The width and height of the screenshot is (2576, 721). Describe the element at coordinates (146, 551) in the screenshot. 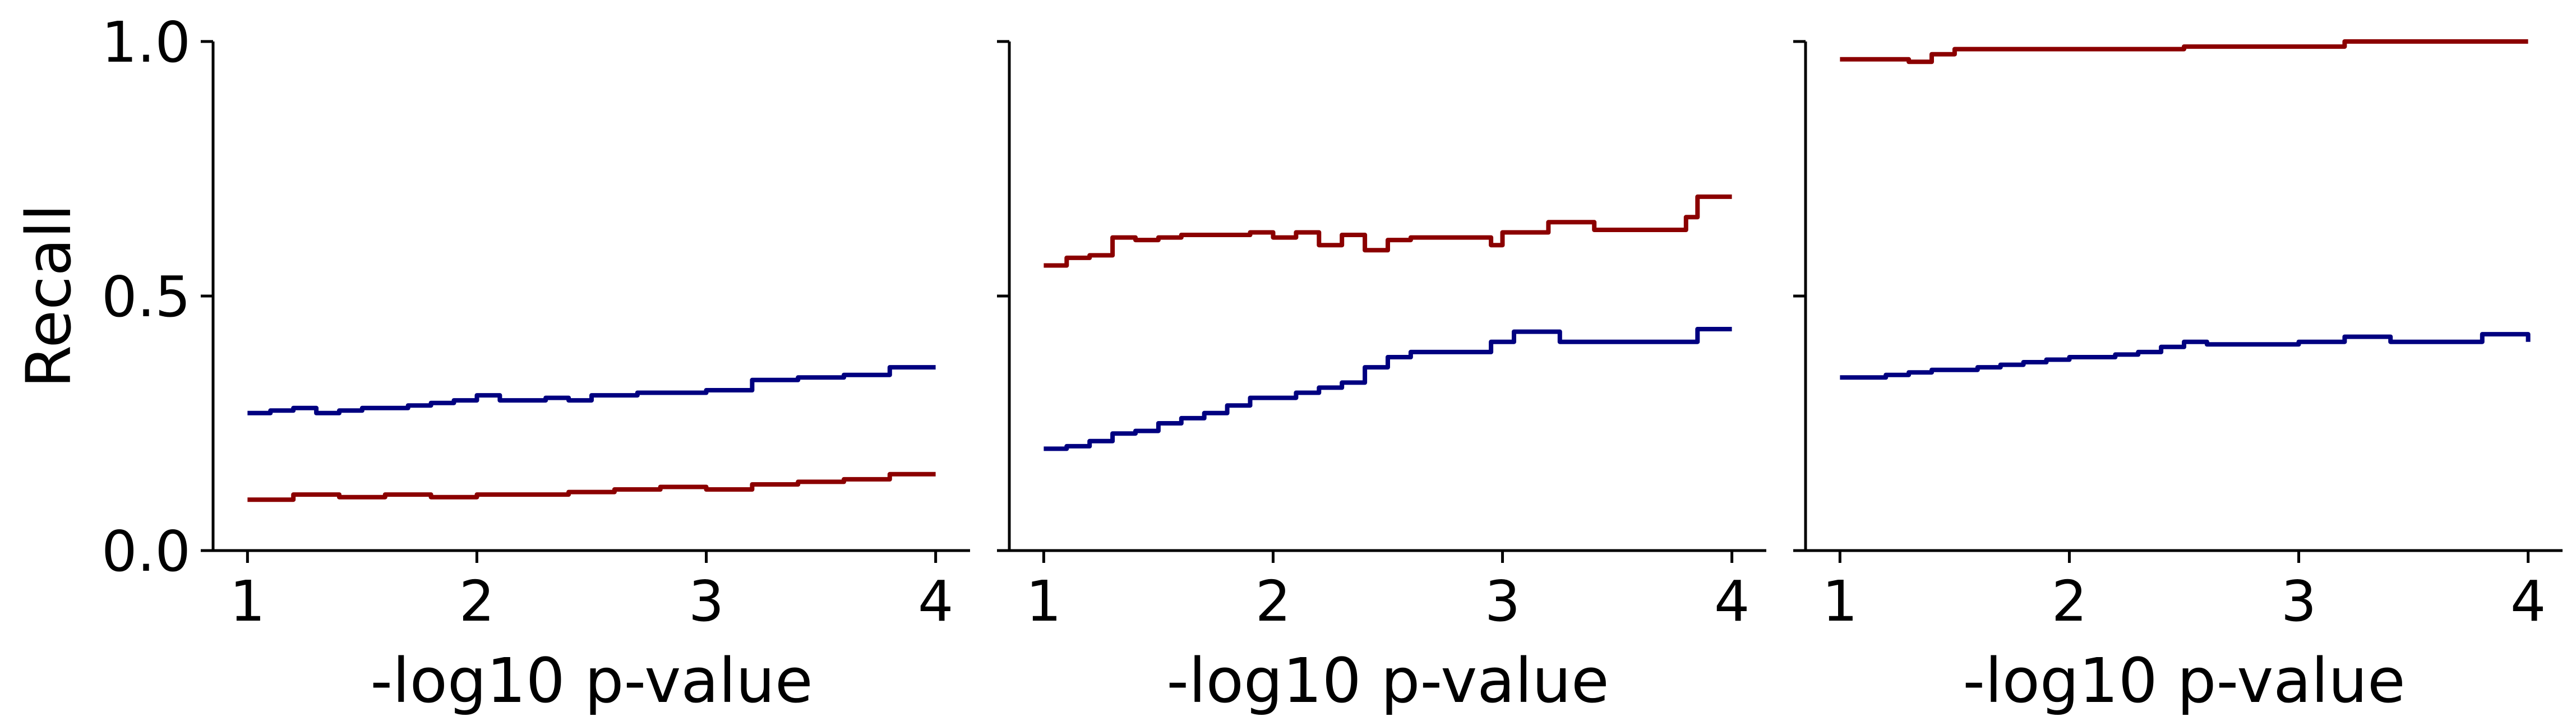

I see `y-tick-label: 0.0` at that location.